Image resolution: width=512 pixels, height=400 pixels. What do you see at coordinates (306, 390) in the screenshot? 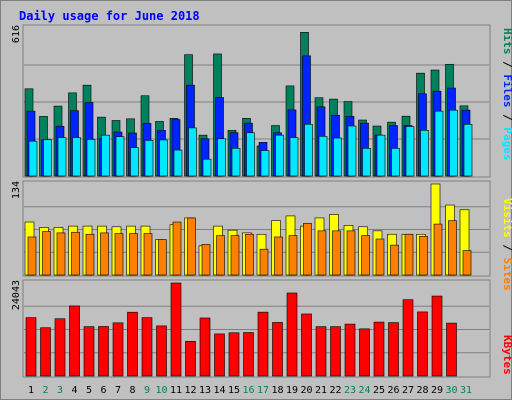
I see `day-label: 20` at bounding box center [306, 390].